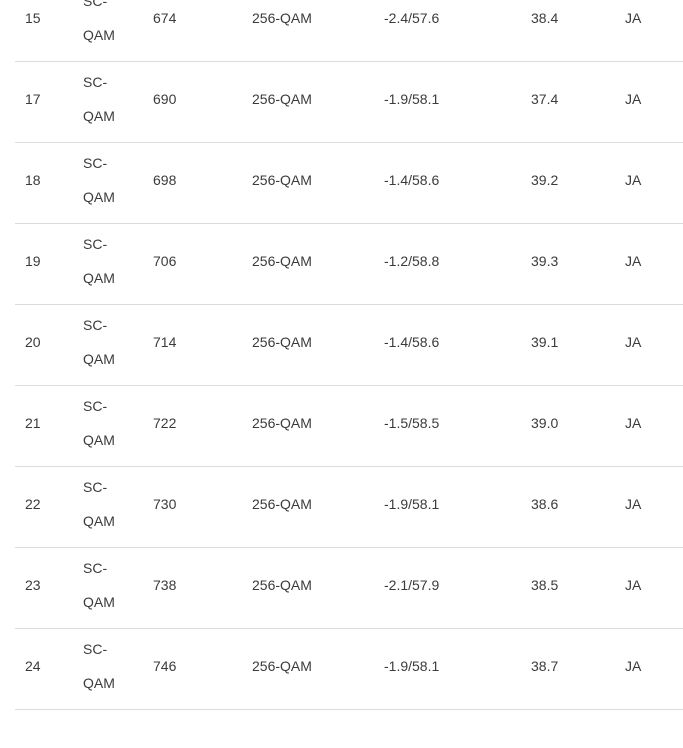 Image resolution: width=683 pixels, height=748 pixels. I want to click on table-row: 23 SC-QAM 738 256-QAM -2.1/57.9 38.5 JA, so click(349, 588).